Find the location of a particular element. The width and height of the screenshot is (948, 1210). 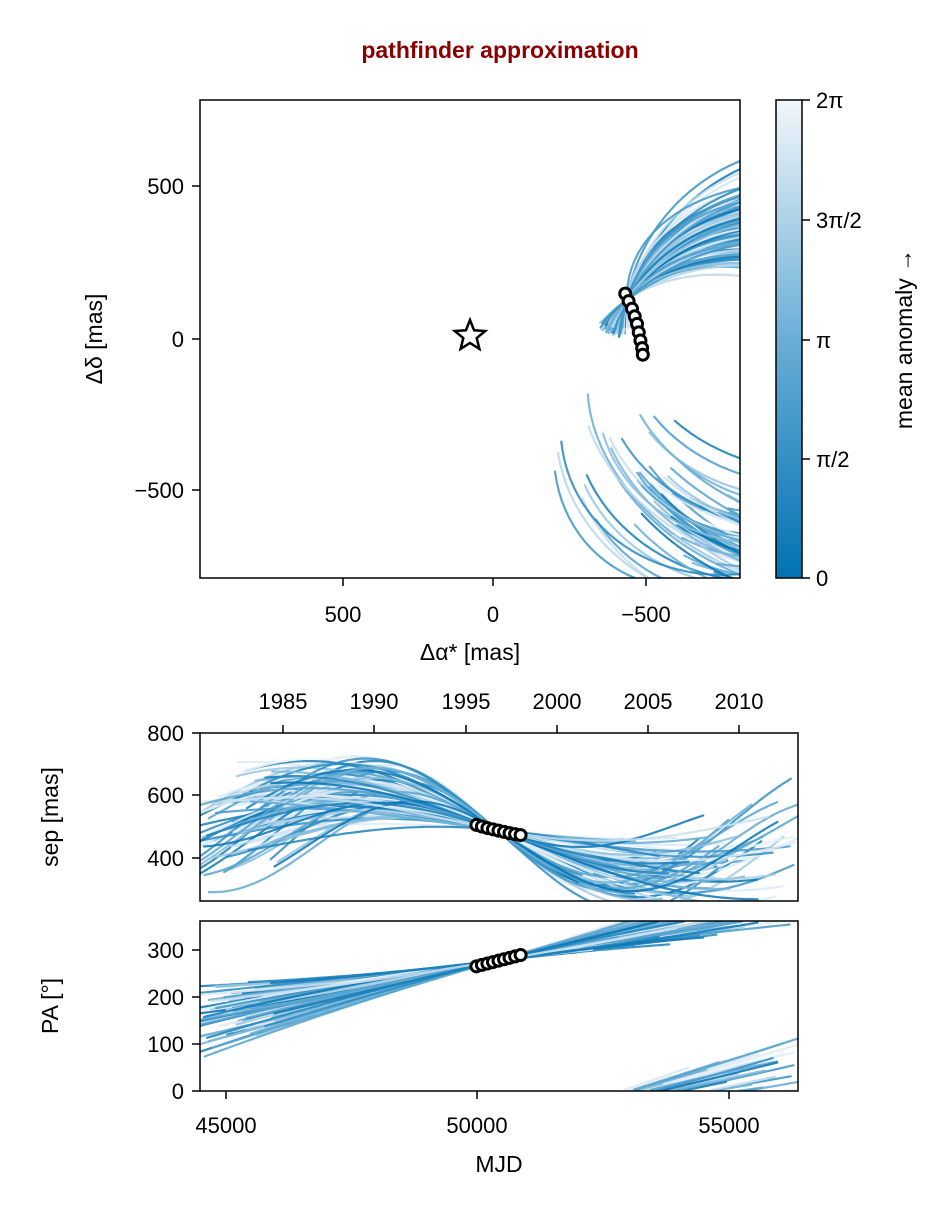

chart-title: pathfinder approximation is located at coordinates (499, 50).